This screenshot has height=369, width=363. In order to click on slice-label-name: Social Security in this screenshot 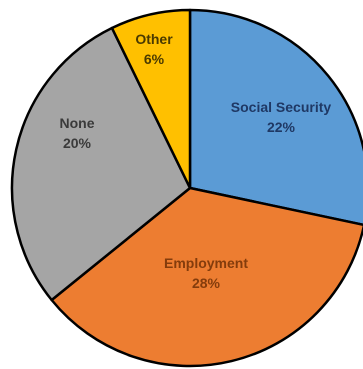, I will do `click(281, 107)`.